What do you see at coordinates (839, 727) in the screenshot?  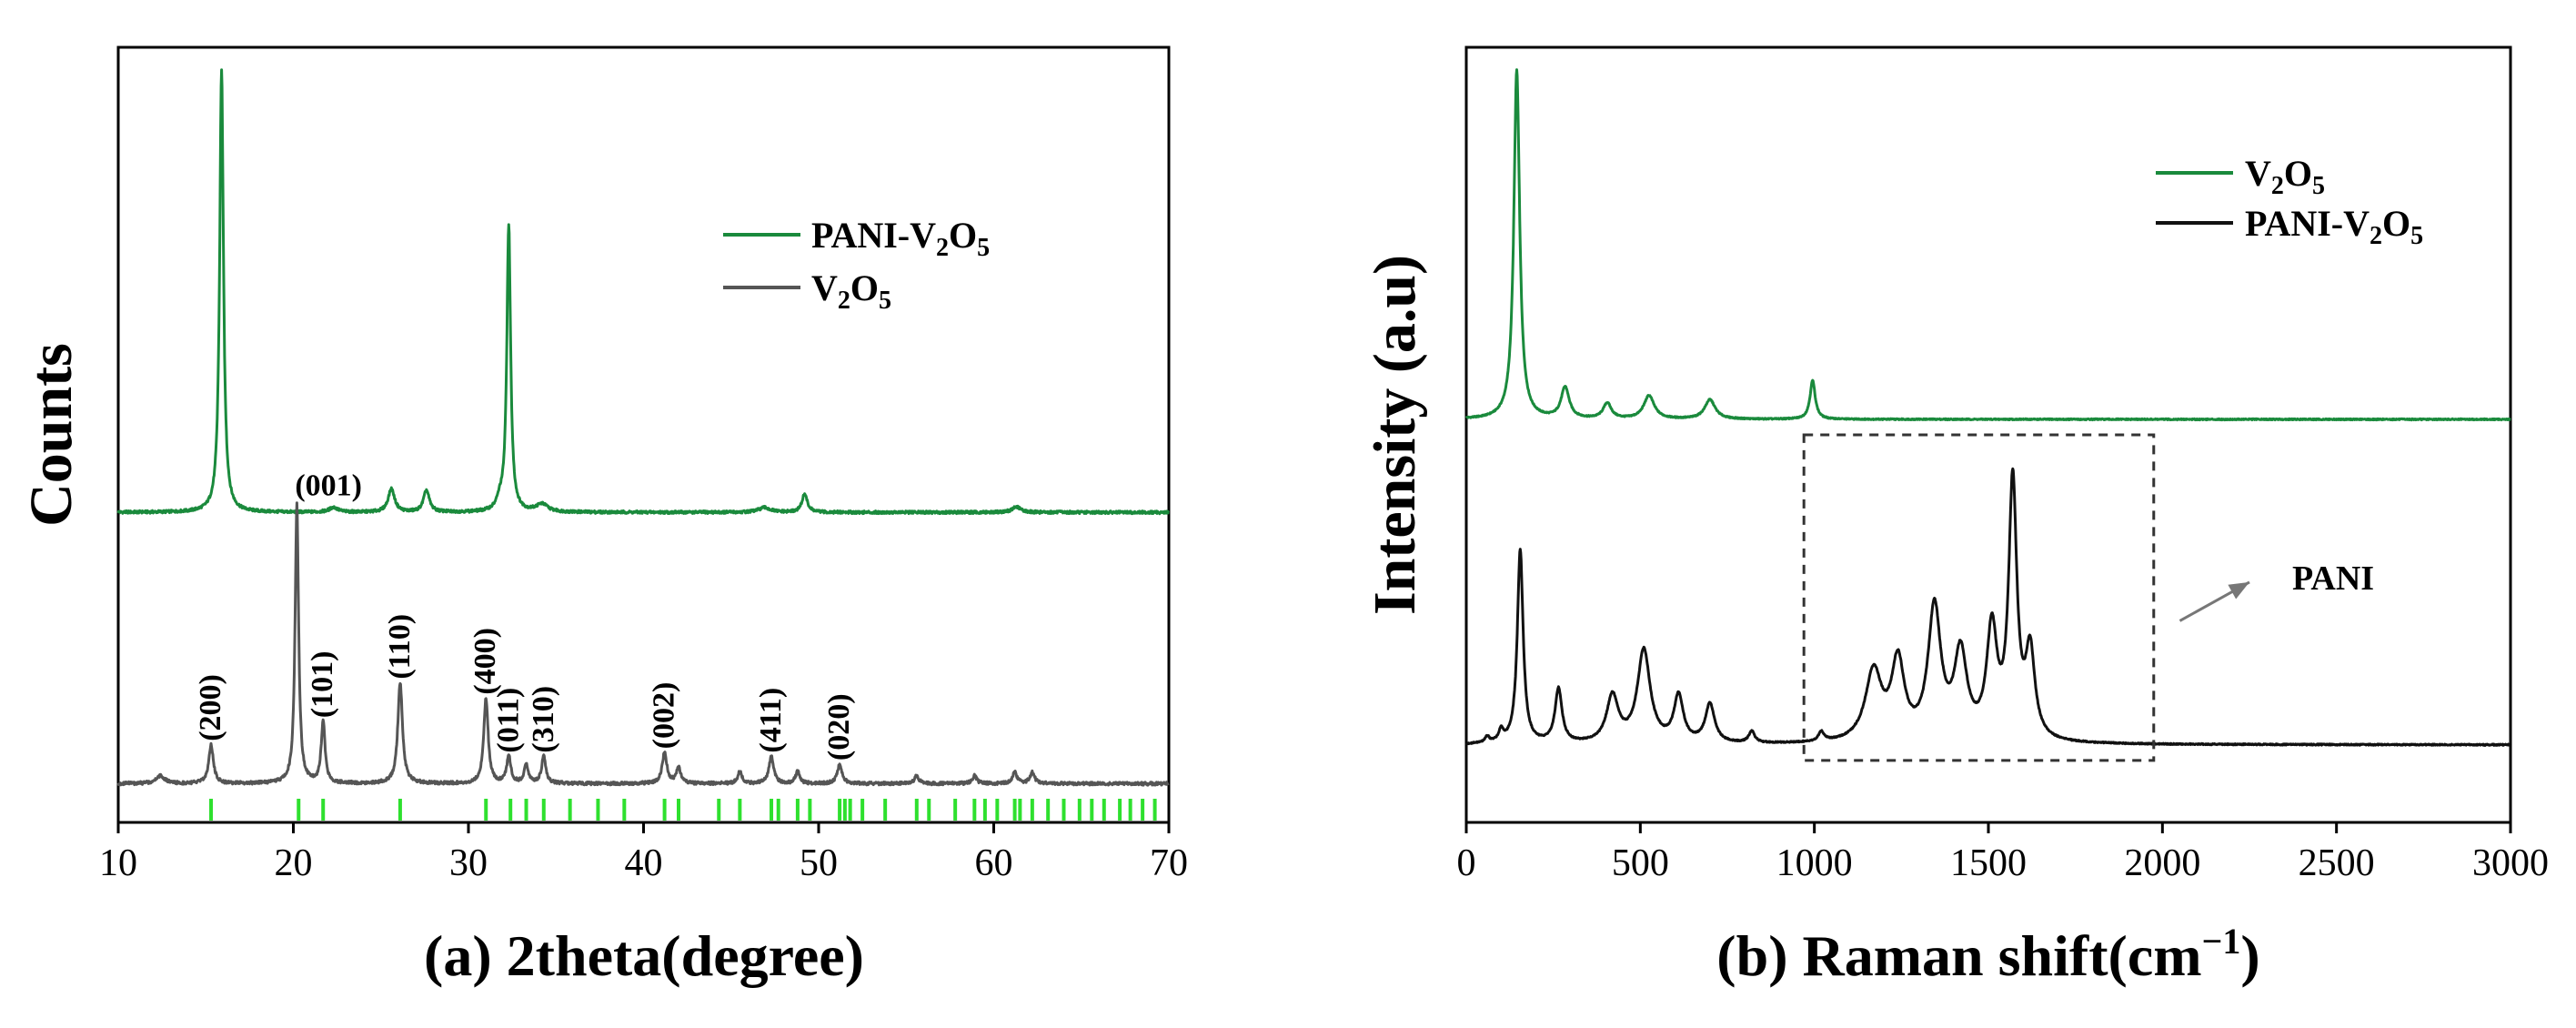 I see `peak-label: (020)` at bounding box center [839, 727].